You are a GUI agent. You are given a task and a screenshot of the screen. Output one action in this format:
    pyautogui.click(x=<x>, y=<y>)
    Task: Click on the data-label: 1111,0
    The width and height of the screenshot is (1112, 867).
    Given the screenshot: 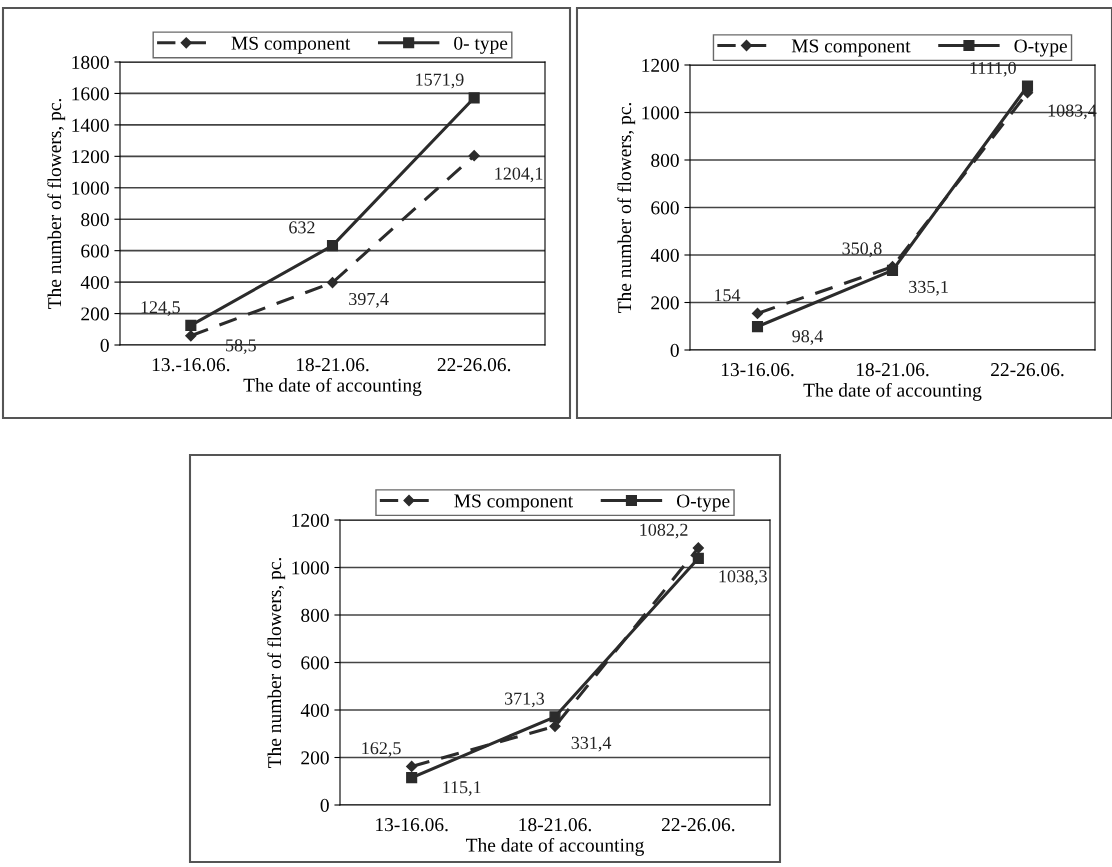 What is the action you would take?
    pyautogui.click(x=993, y=69)
    